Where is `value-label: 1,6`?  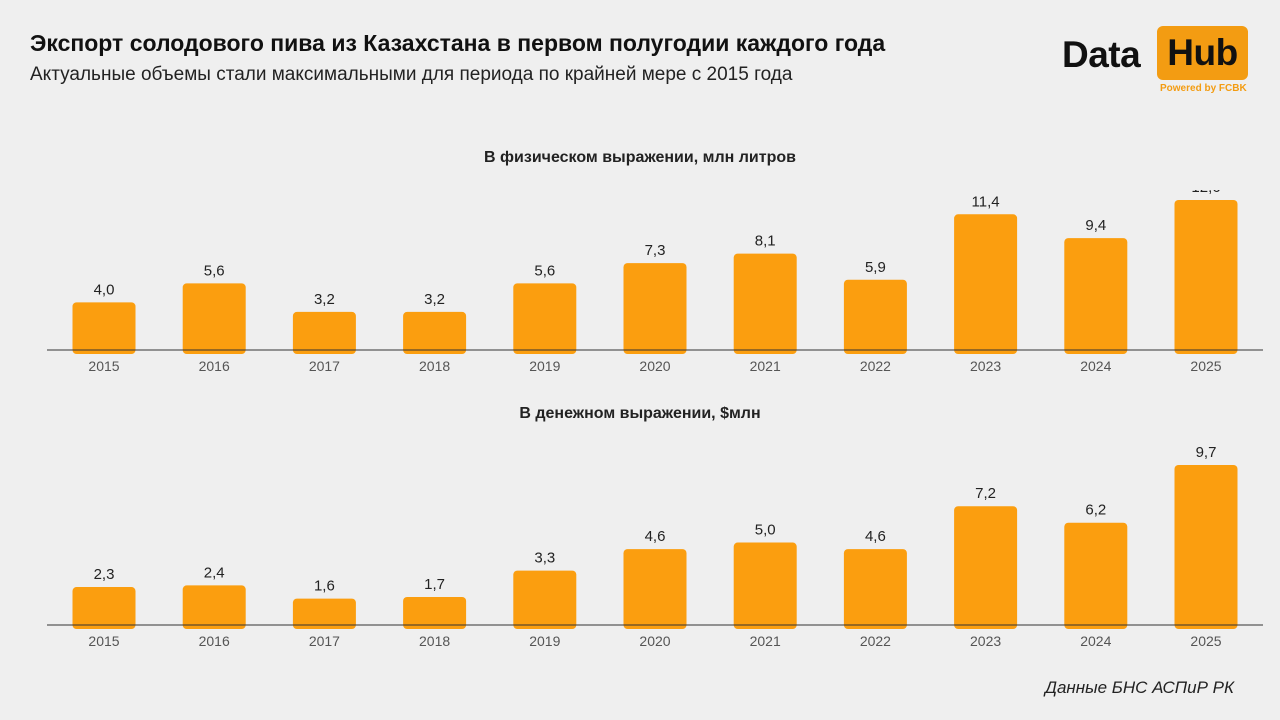 value-label: 1,6 is located at coordinates (324, 586).